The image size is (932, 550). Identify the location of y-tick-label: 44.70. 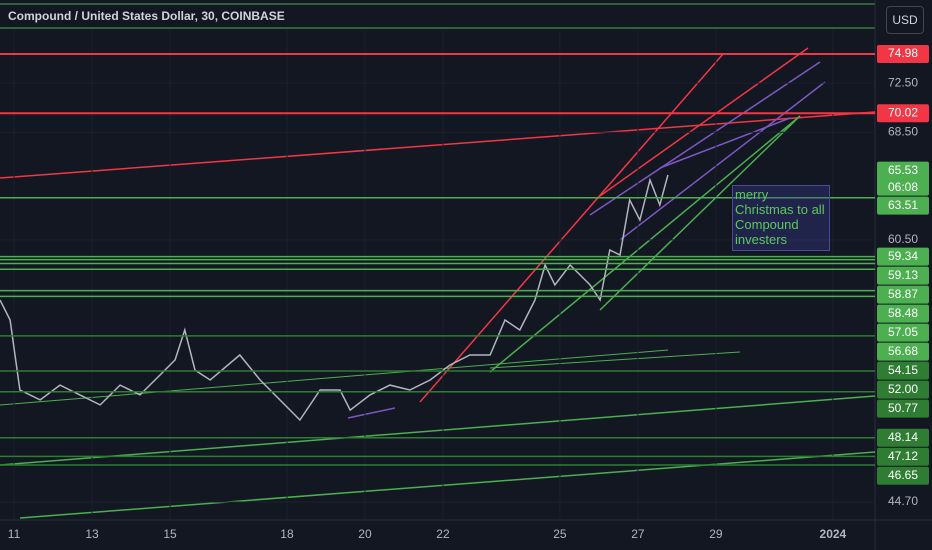
(903, 501).